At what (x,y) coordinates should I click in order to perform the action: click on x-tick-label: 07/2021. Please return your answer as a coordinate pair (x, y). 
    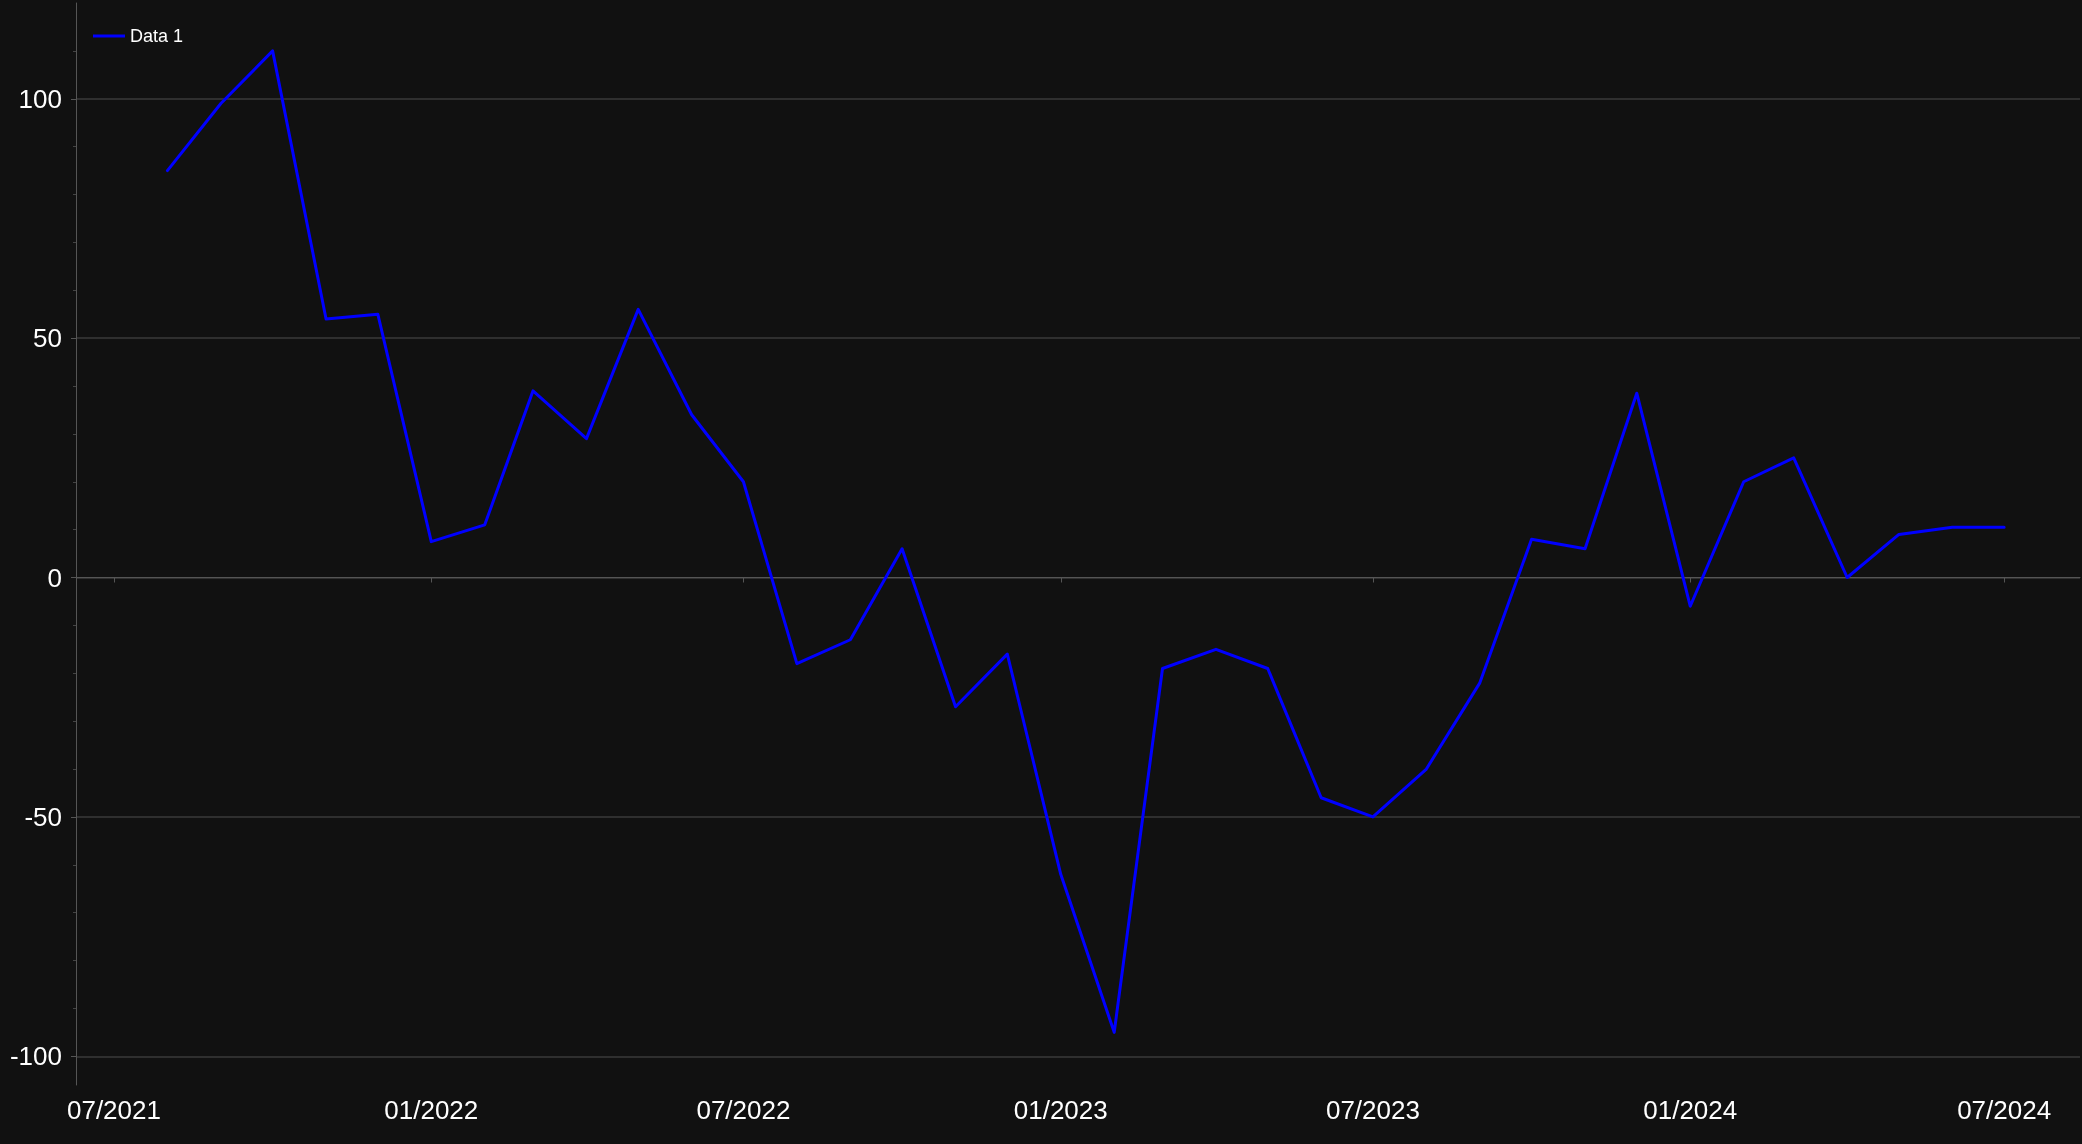
    Looking at the image, I should click on (113, 1110).